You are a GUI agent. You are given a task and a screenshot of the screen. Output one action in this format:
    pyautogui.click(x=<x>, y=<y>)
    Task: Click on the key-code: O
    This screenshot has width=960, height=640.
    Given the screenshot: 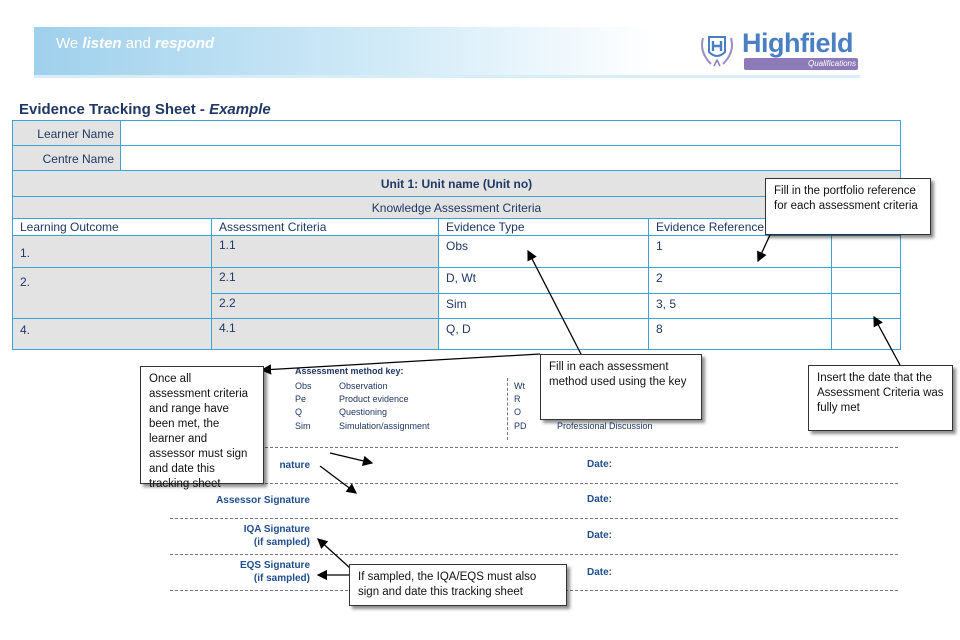 What is the action you would take?
    pyautogui.click(x=518, y=412)
    